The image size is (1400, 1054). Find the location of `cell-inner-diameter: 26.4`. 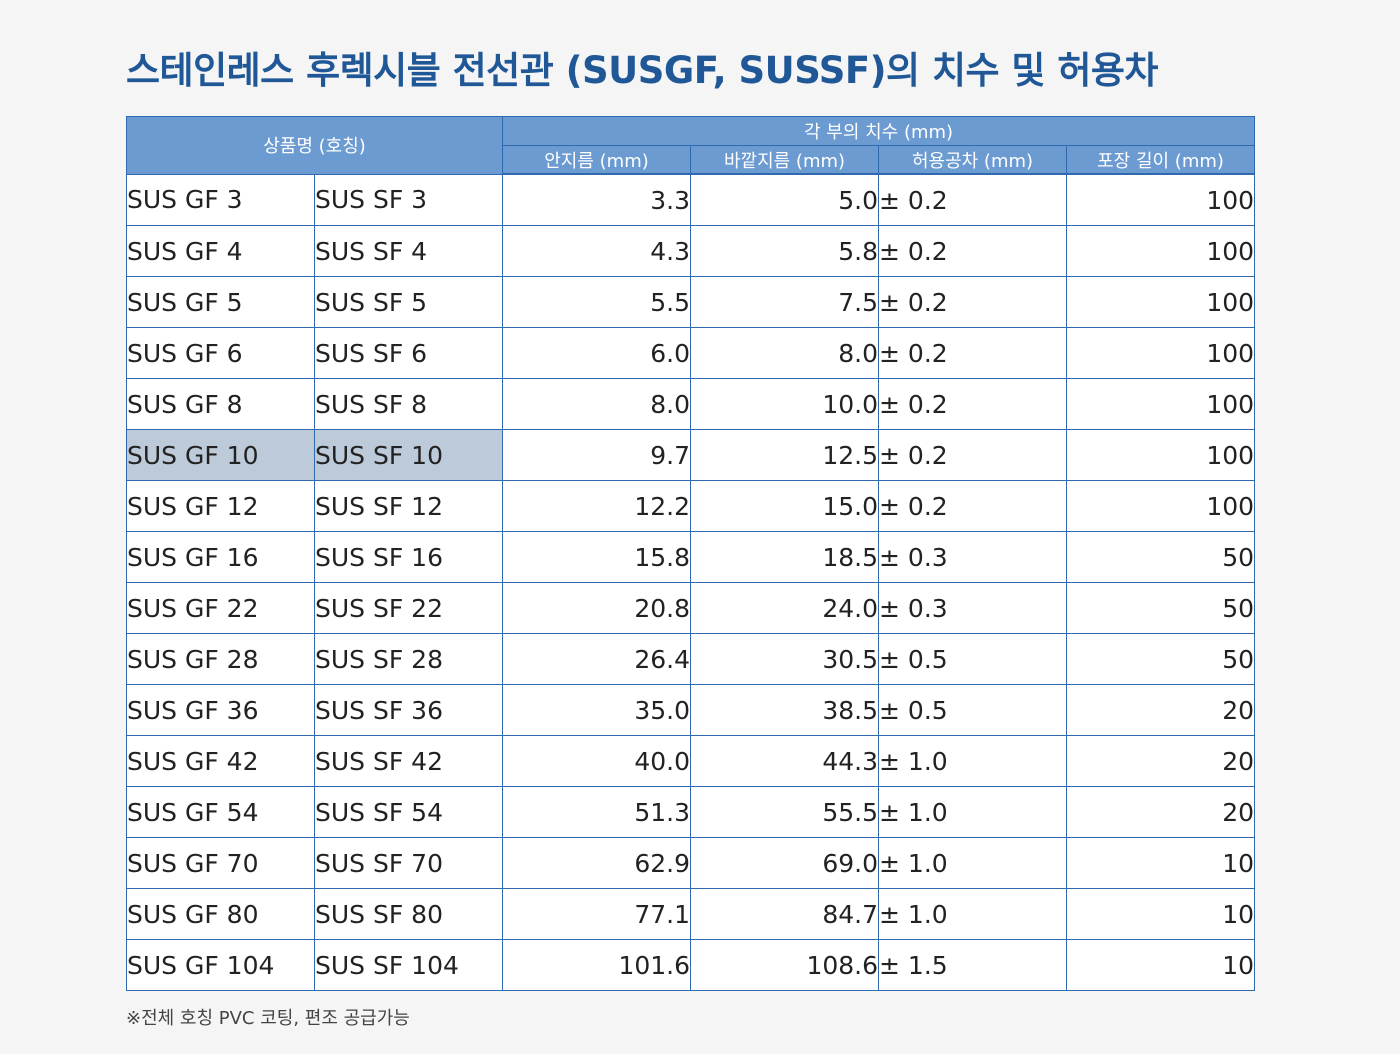

cell-inner-diameter: 26.4 is located at coordinates (597, 659).